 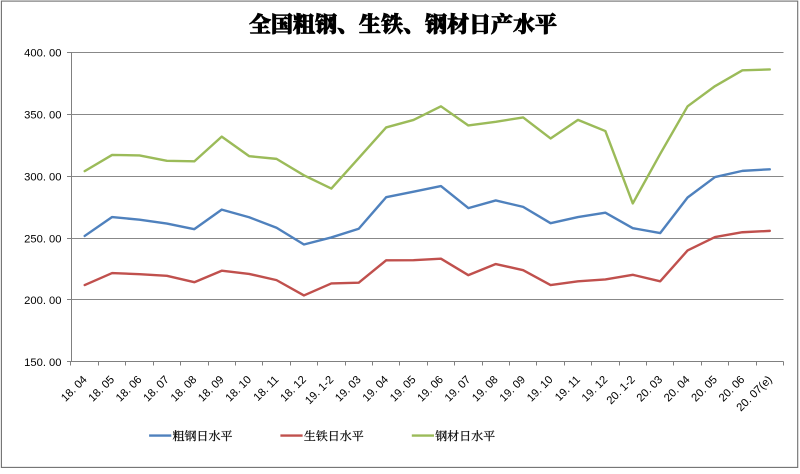 I want to click on svg-text: 400. 00, so click(x=42, y=54).